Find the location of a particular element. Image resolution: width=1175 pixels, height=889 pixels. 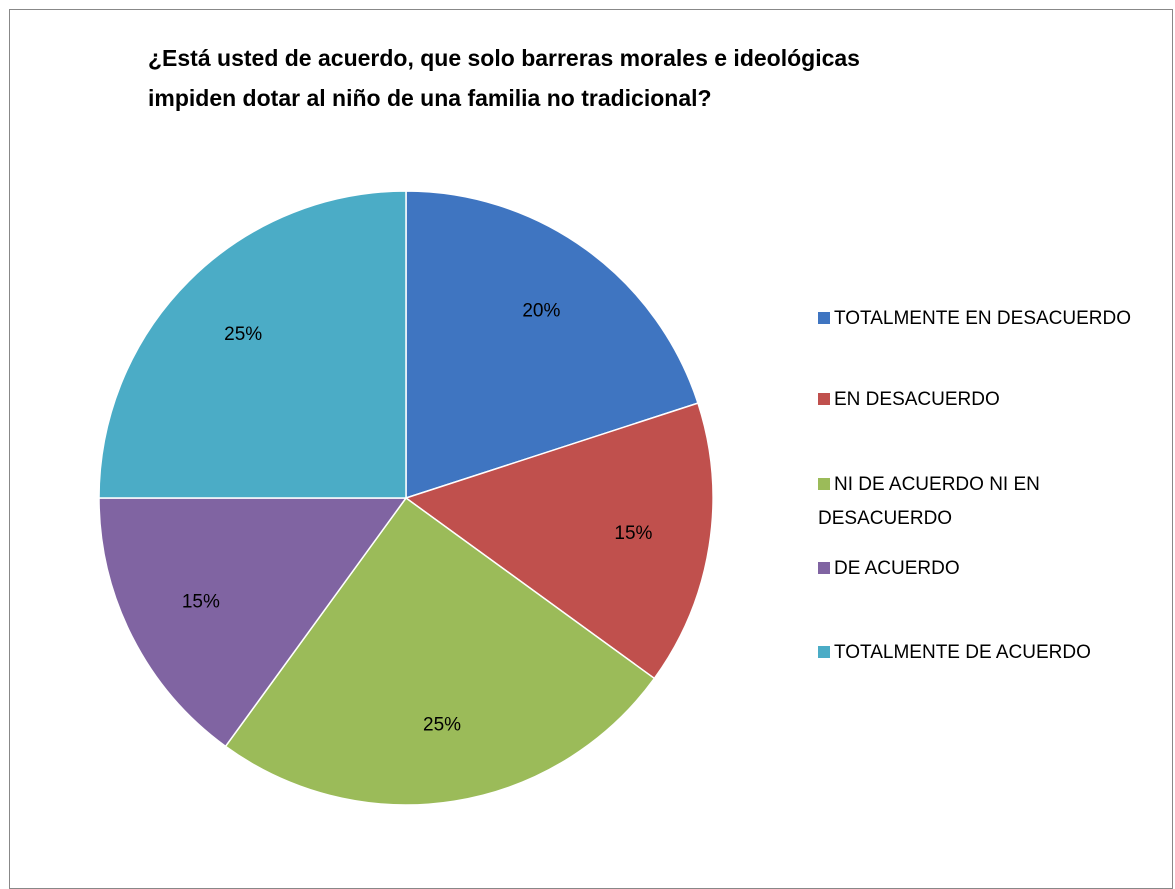

legend-item: TOTALMENTE DE ACUERDO is located at coordinates (988, 653).